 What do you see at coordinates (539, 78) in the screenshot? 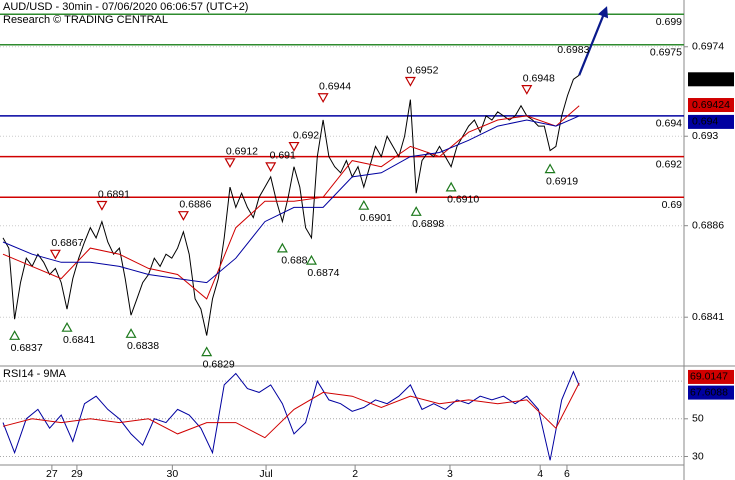
I see `annotation-label: 0.6948` at bounding box center [539, 78].